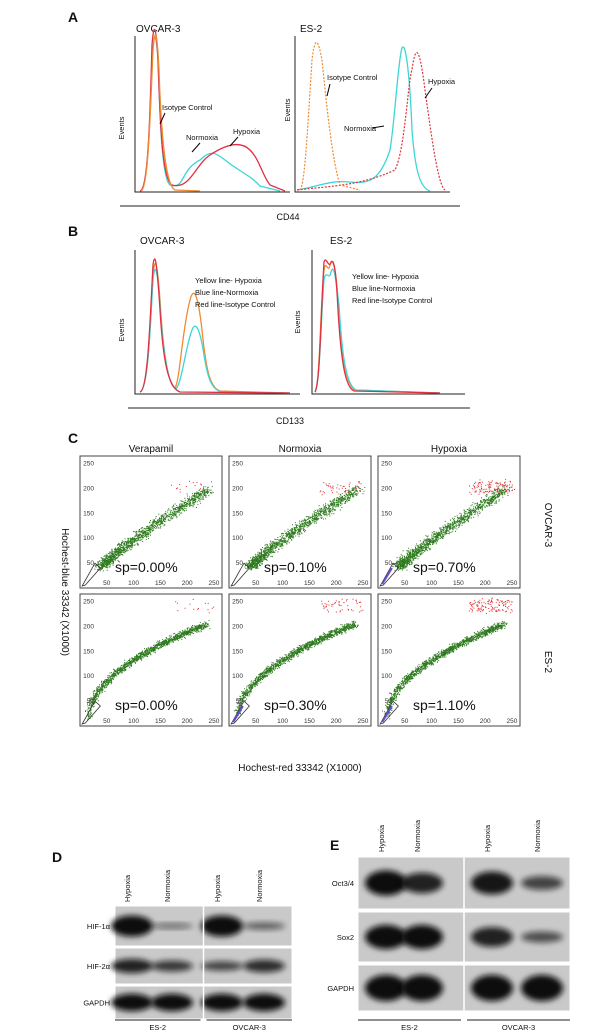 Image resolution: width=600 pixels, height=1034 pixels. I want to click on sp-value: sp=1.10%, so click(444, 705).